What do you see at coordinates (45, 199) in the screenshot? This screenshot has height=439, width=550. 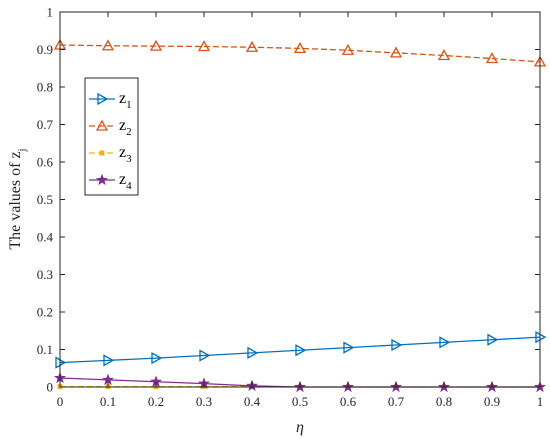 I see `y-tick-label: 0.5` at bounding box center [45, 199].